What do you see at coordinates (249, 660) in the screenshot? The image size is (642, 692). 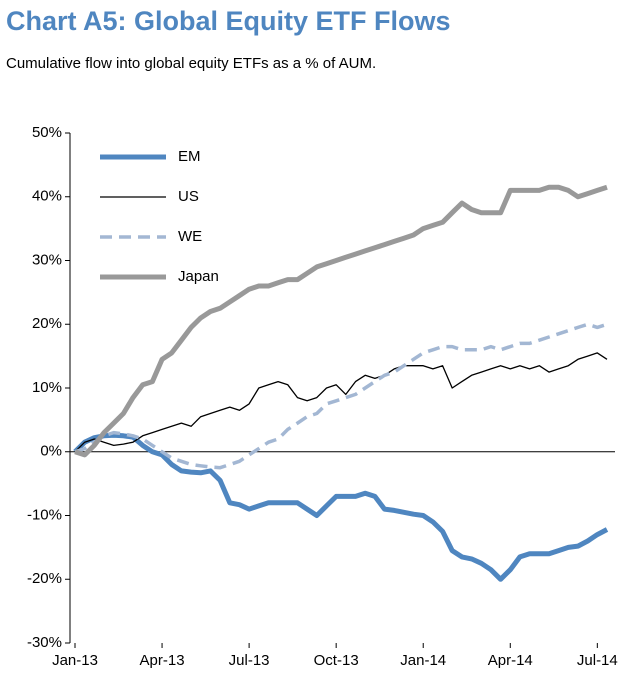 I see `x-tick-label: Jul-13` at bounding box center [249, 660].